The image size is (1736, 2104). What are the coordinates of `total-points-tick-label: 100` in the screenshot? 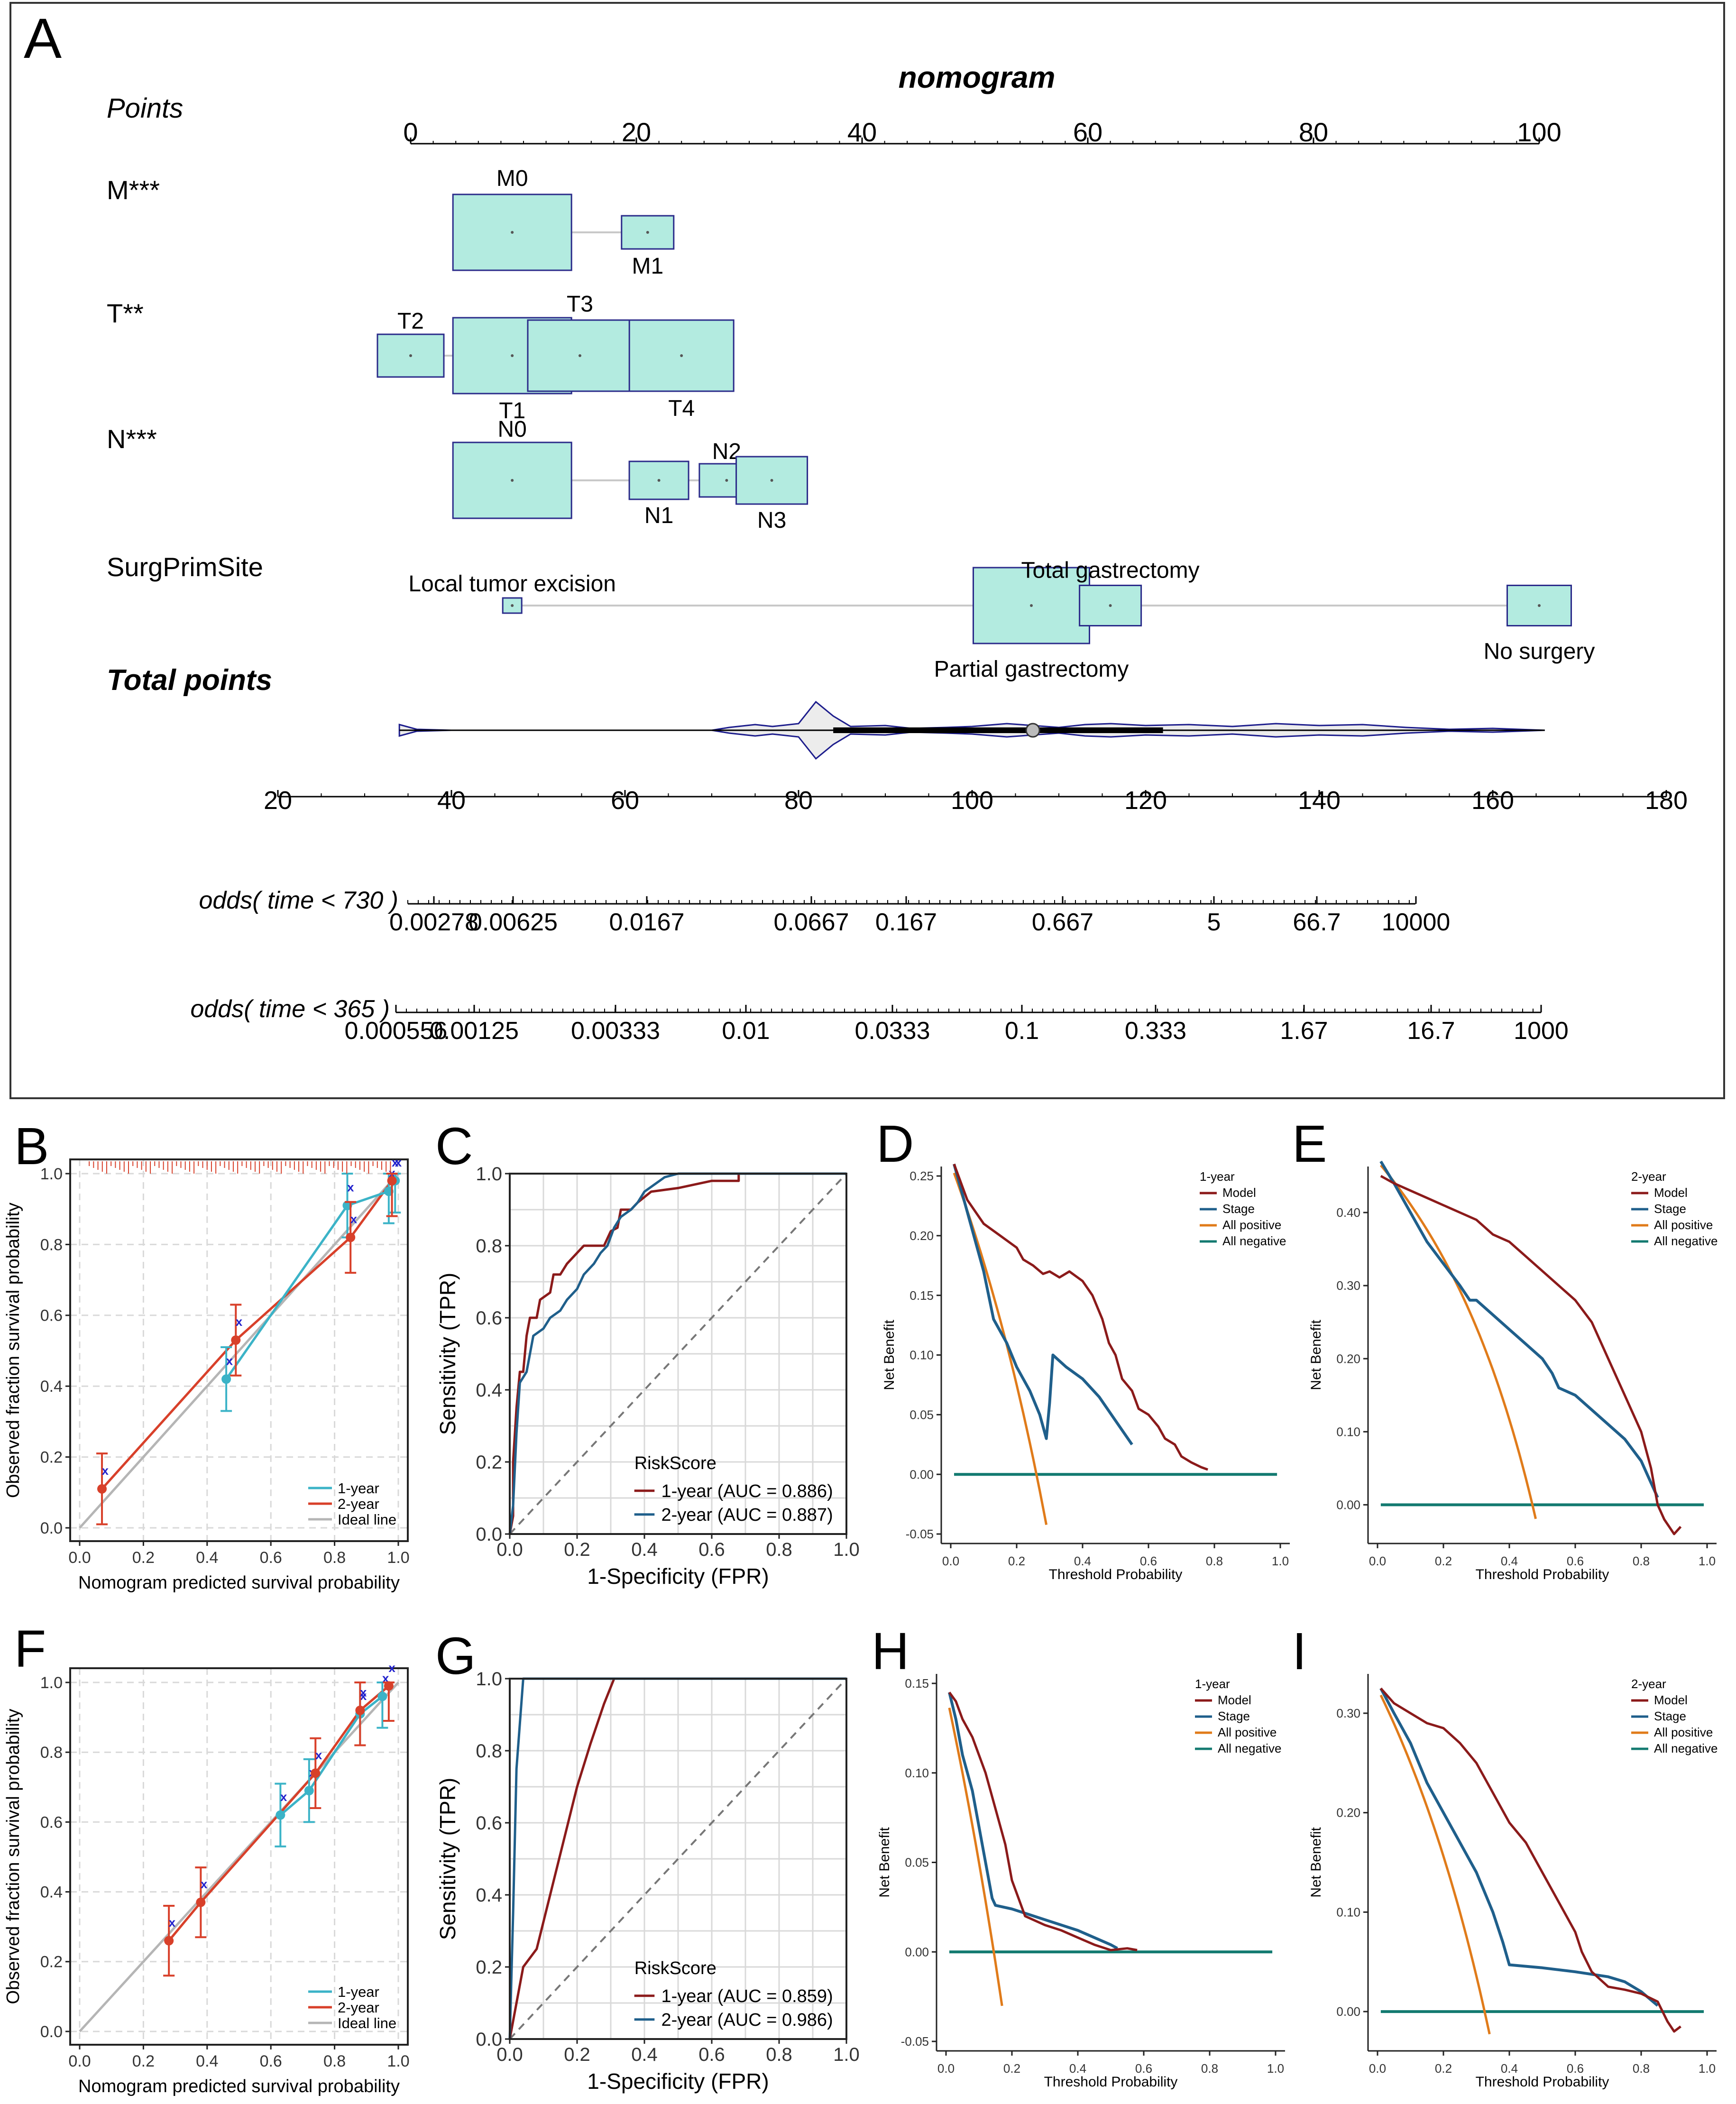 It's located at (972, 801).